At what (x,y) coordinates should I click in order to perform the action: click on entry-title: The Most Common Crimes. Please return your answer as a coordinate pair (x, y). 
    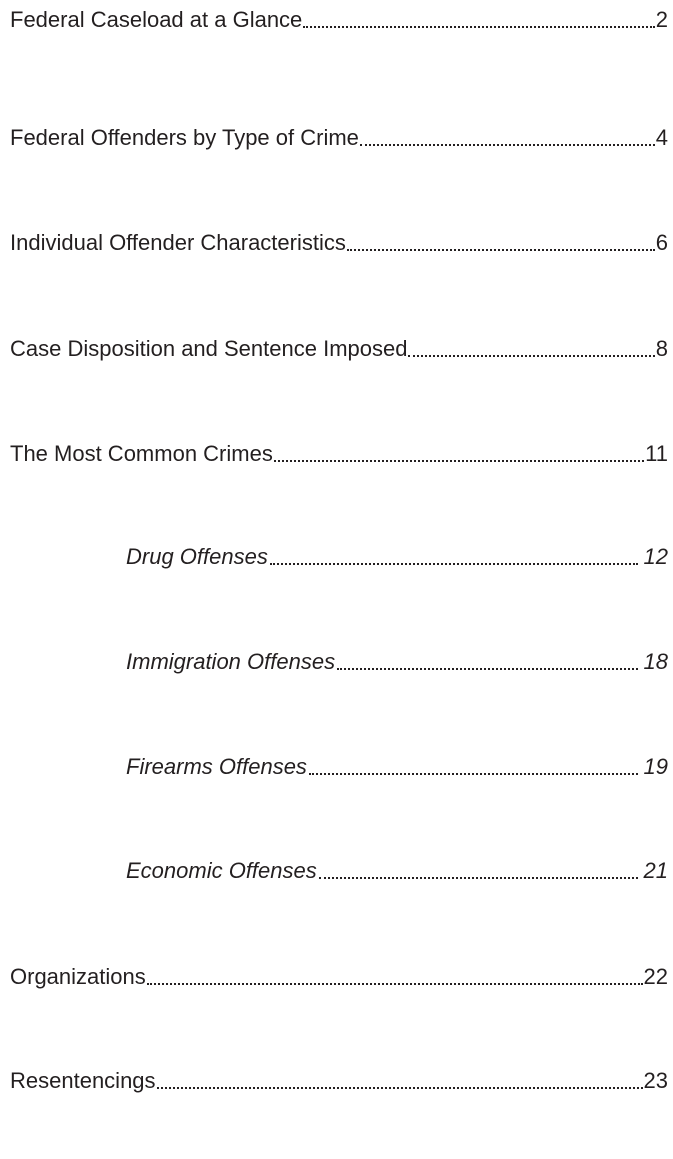
    Looking at the image, I should click on (141, 453).